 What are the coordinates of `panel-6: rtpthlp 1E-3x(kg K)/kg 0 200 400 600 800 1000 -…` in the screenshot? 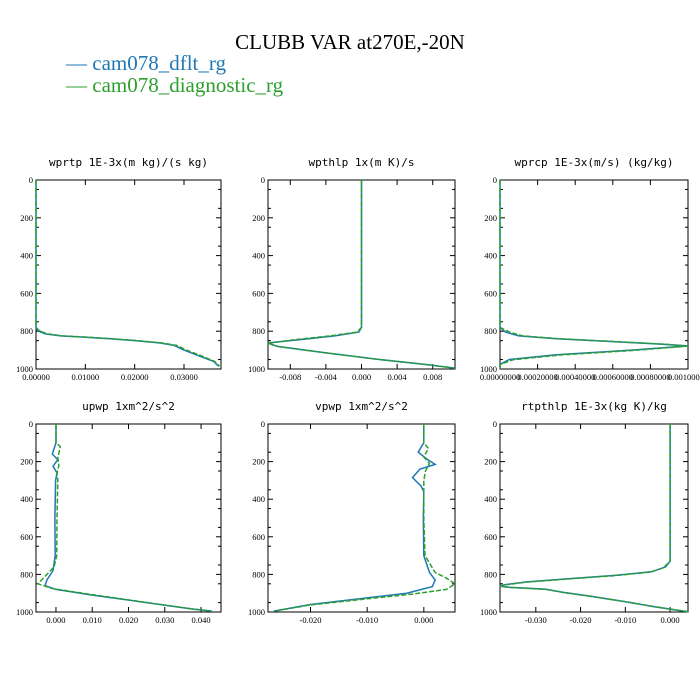 It's located at (584, 512).